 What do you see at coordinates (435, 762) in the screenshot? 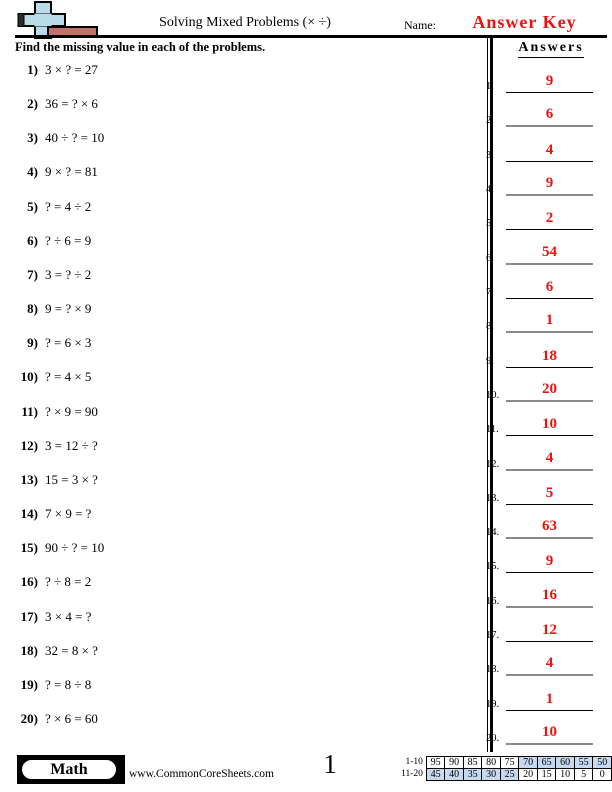
I see `grade-cell: 95` at bounding box center [435, 762].